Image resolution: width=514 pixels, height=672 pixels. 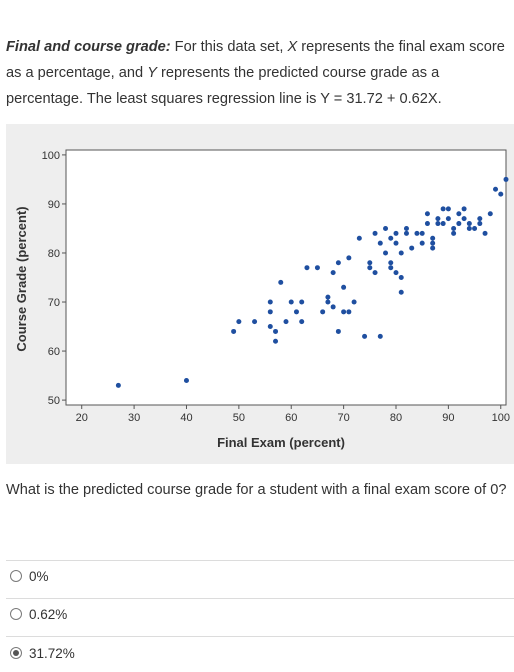 What do you see at coordinates (54, 303) in the screenshot?
I see `y-tick-label: 70` at bounding box center [54, 303].